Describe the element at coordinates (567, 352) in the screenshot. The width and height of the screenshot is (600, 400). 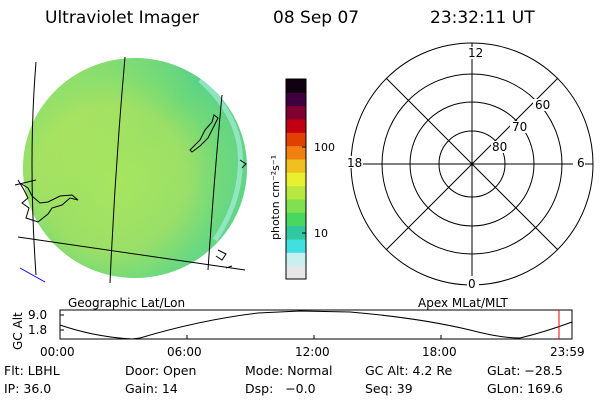
I see `time-tick-2359: 23:59` at that location.